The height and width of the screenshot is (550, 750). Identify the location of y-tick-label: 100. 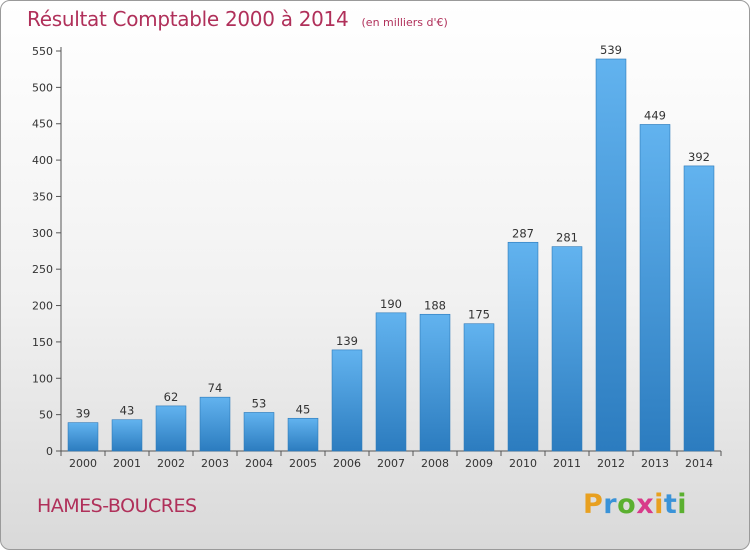
(42, 378).